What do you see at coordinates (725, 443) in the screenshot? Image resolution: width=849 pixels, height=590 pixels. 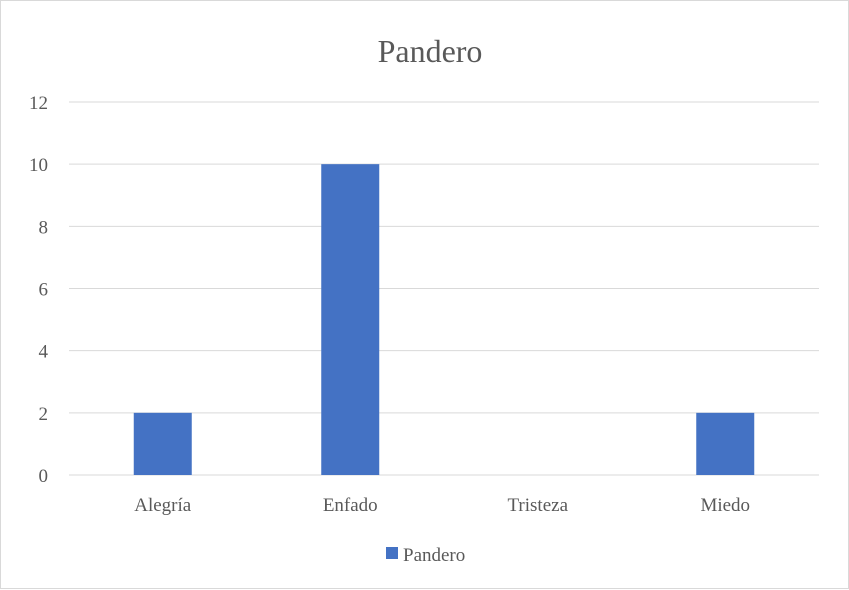 I see `bar-miedo` at bounding box center [725, 443].